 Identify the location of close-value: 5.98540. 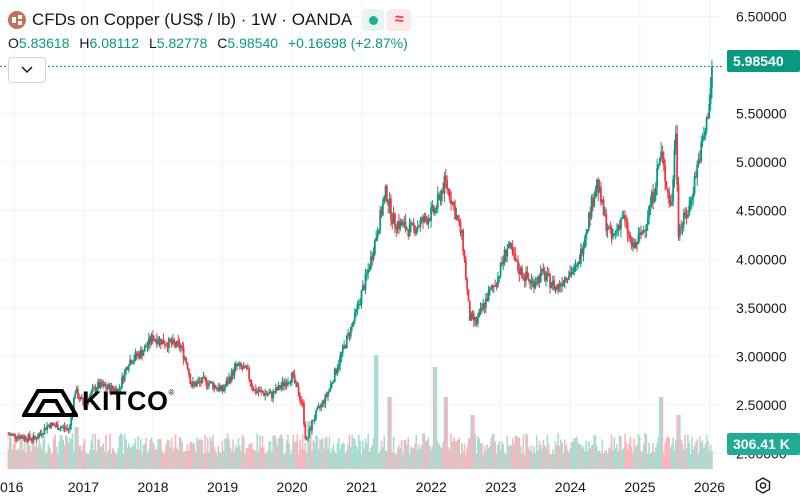
(253, 43).